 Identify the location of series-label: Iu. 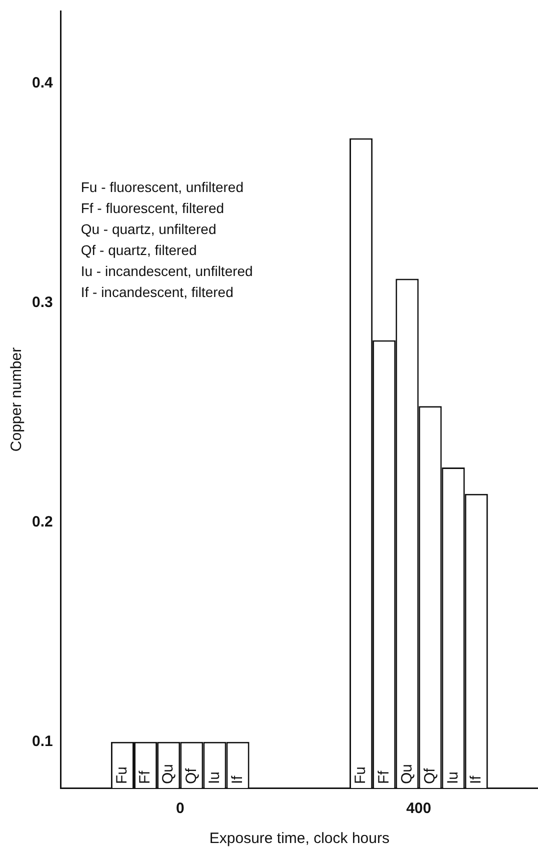
(453, 777).